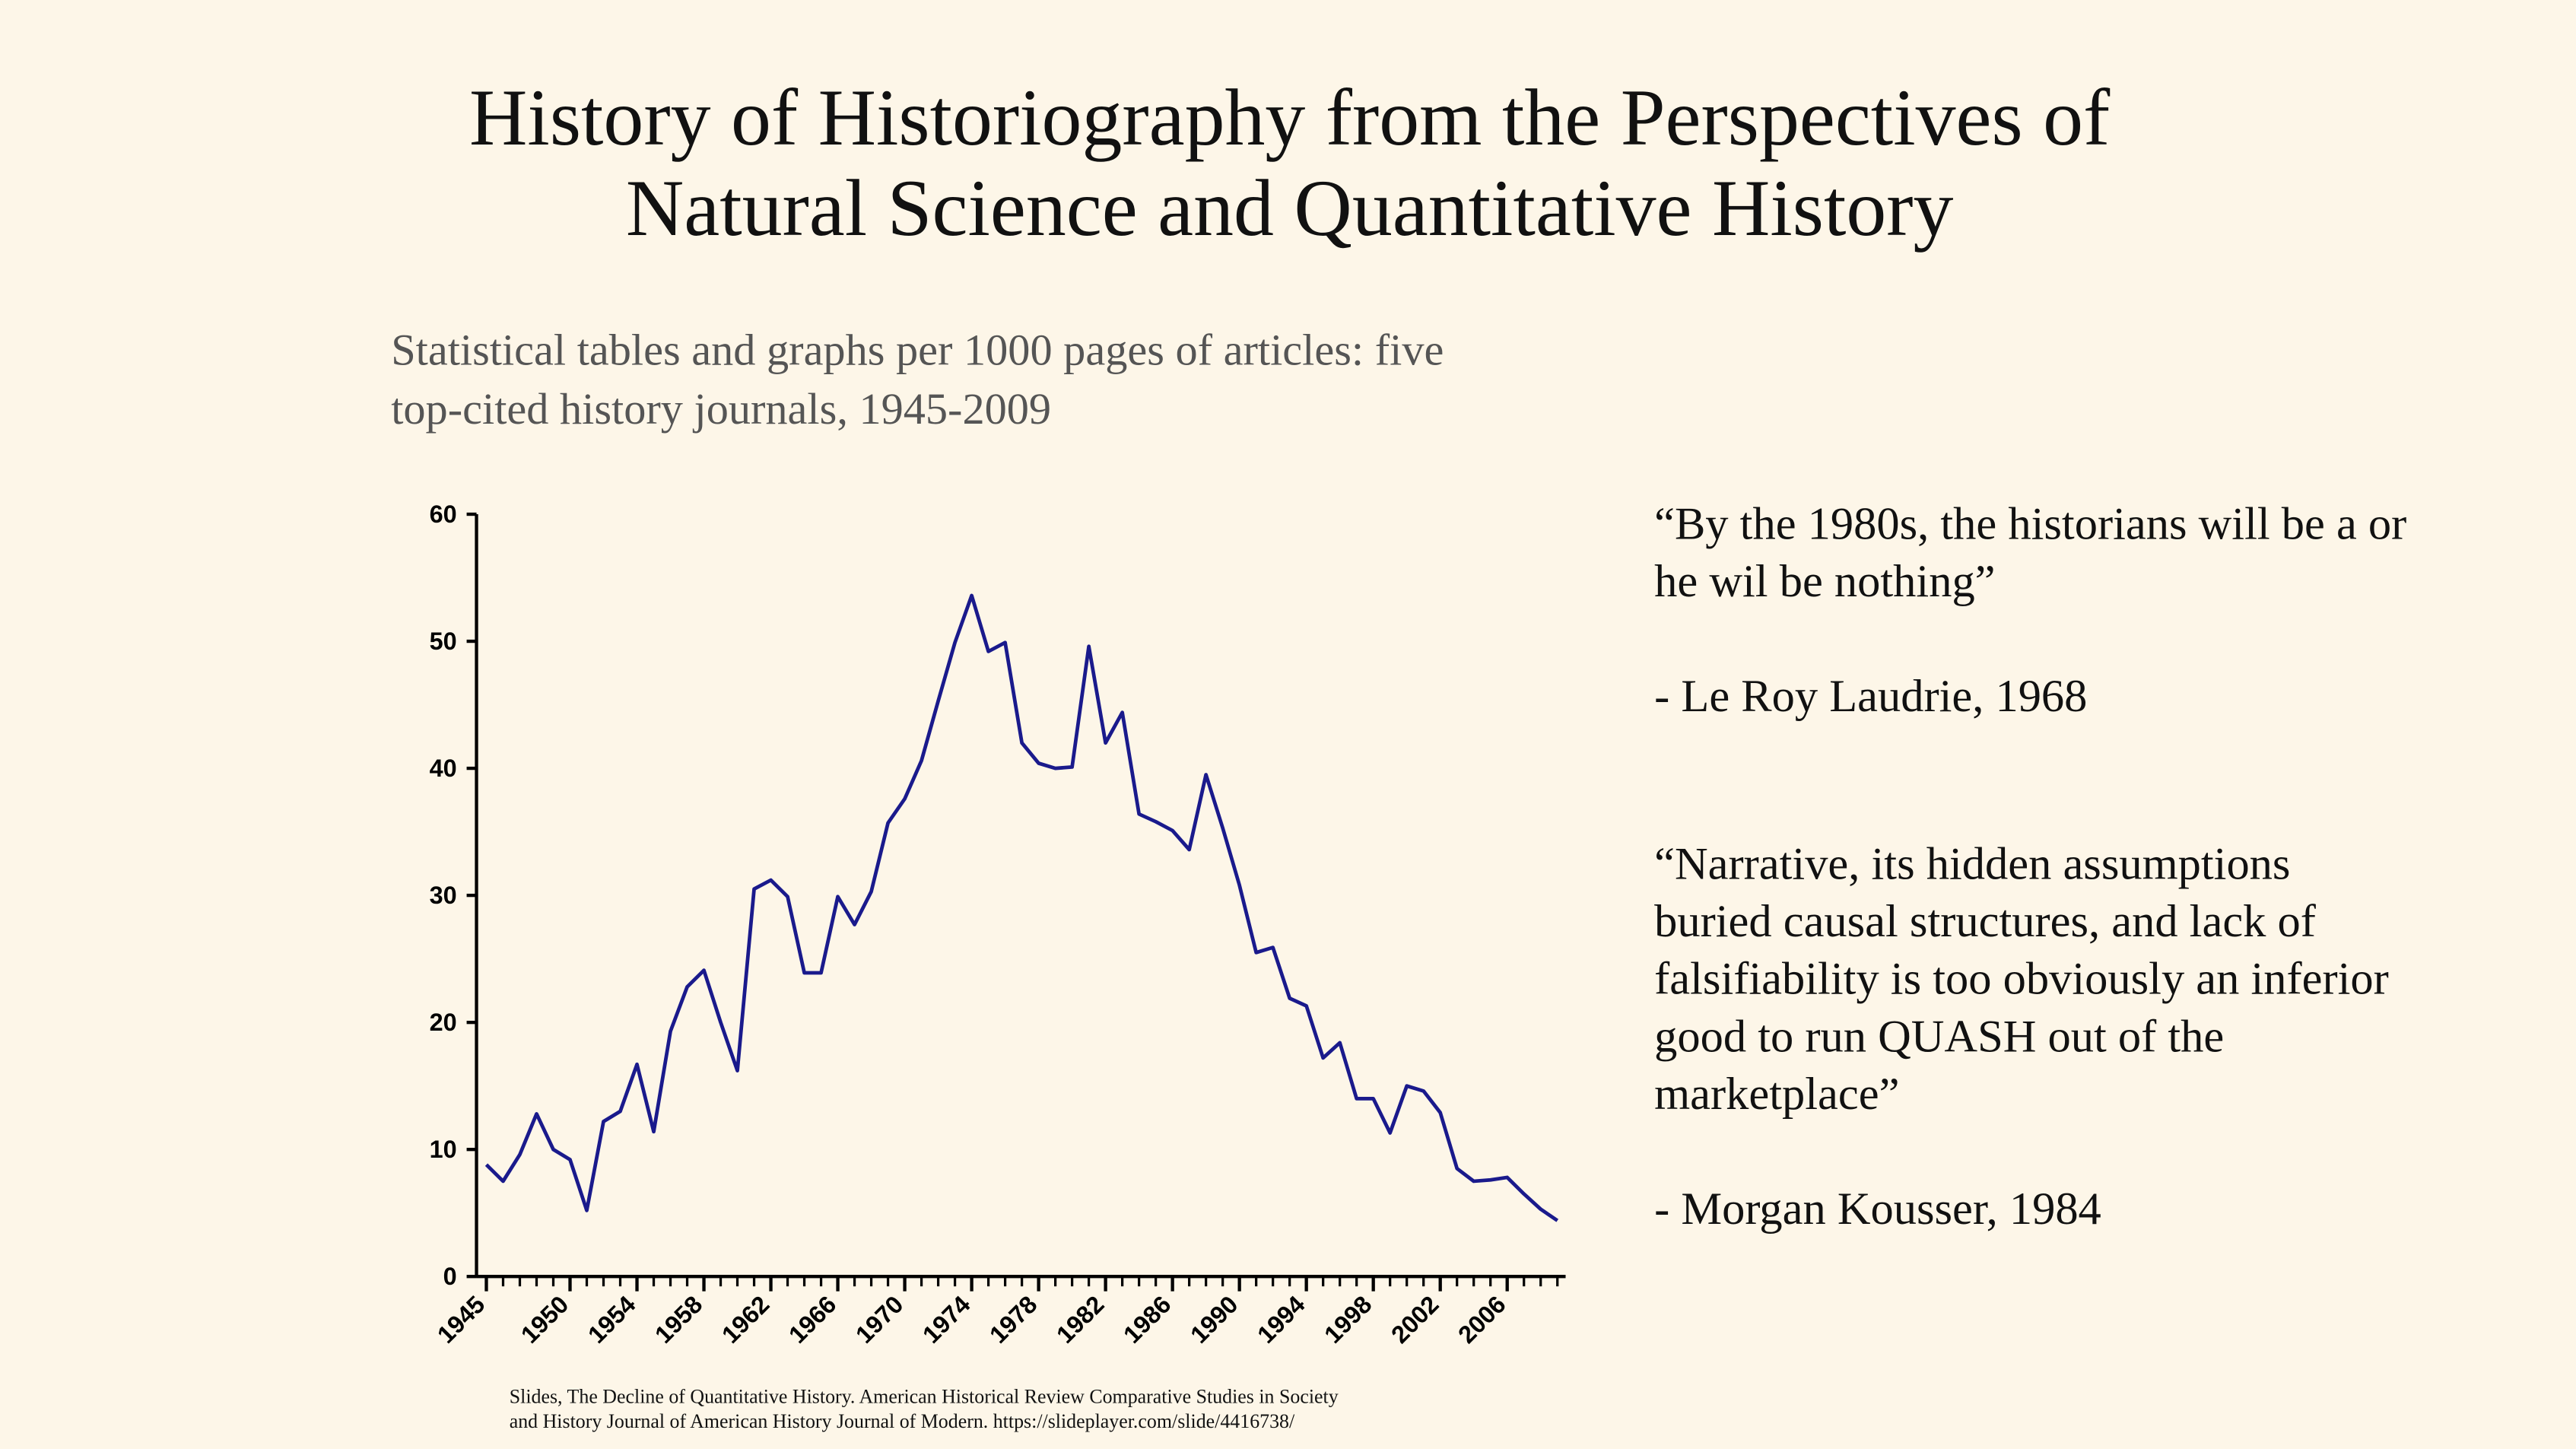 The image size is (2576, 1449). Describe the element at coordinates (1481, 1320) in the screenshot. I see `x-tick-label: 2006` at that location.